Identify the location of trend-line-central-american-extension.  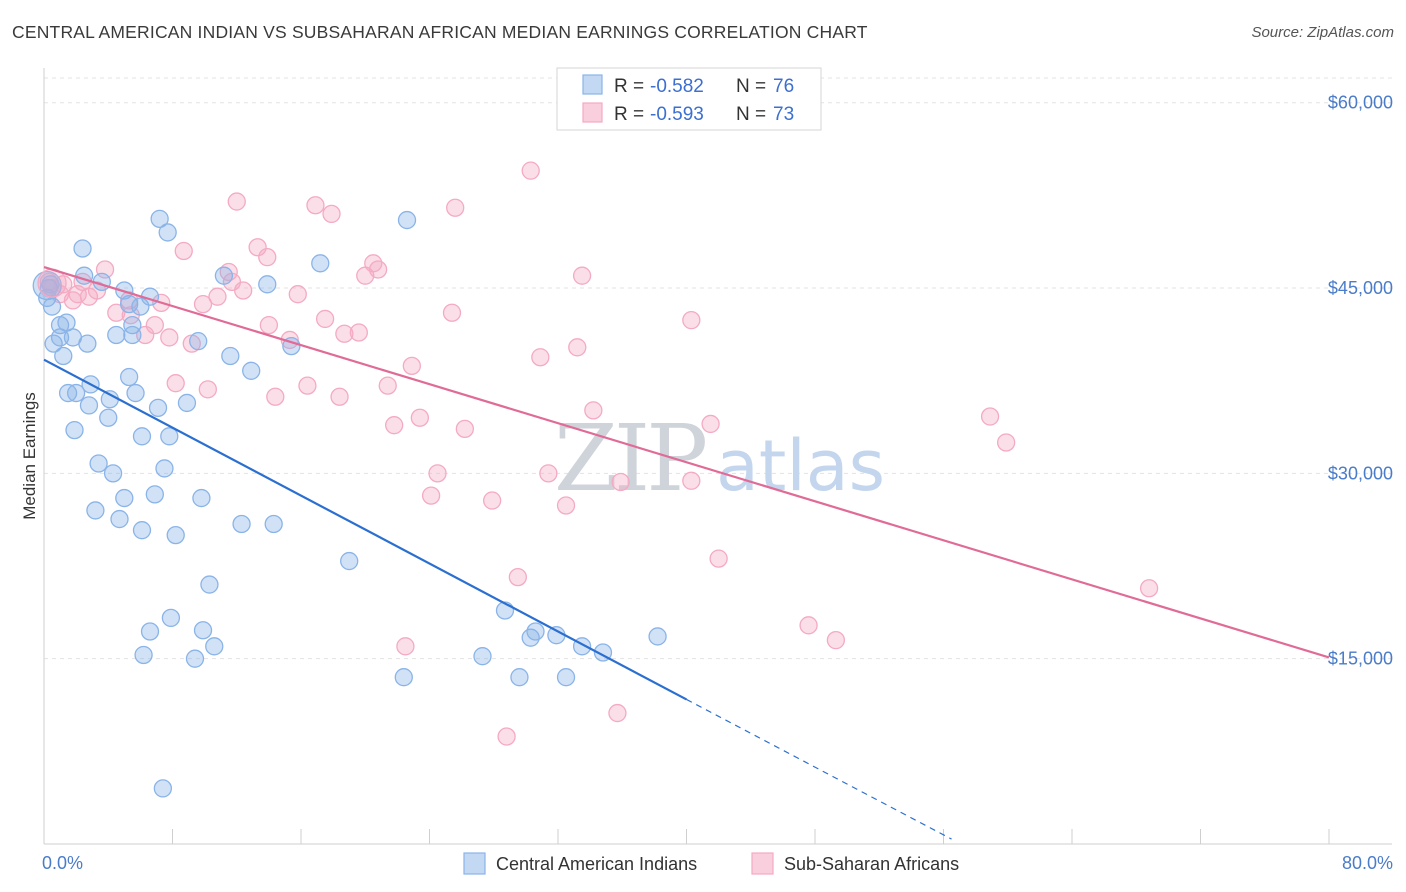
(819, 769).